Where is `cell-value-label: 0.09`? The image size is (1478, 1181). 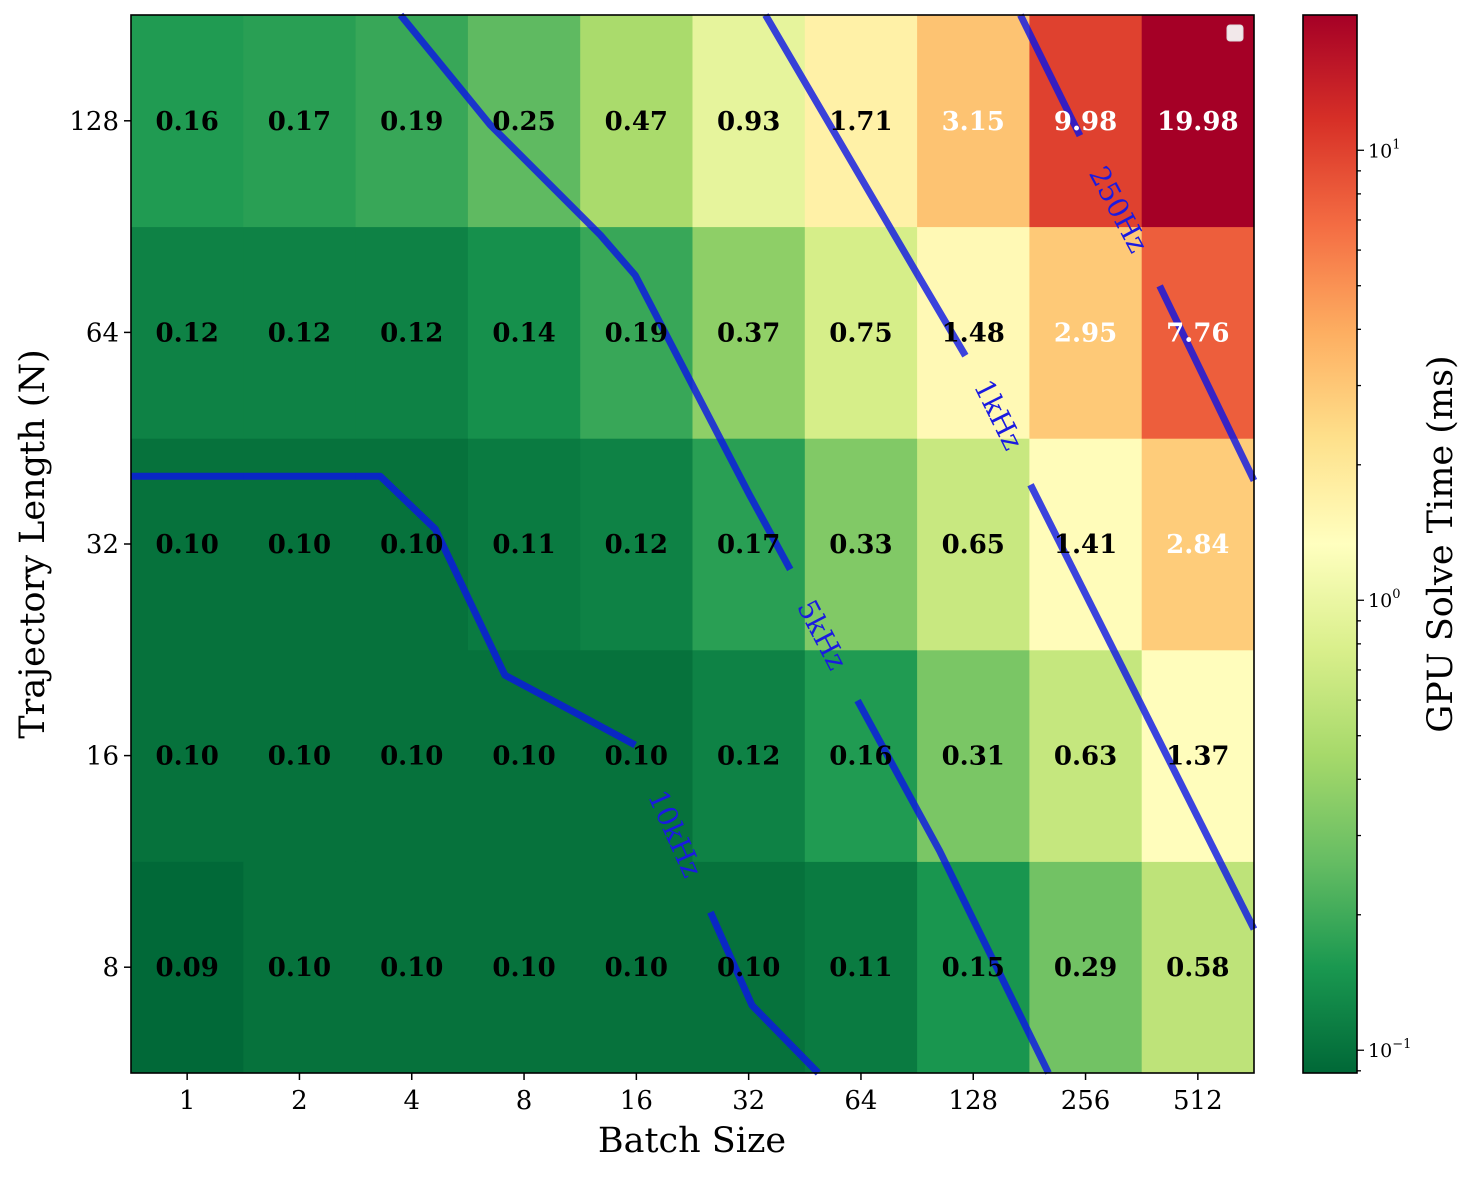
cell-value-label: 0.09 is located at coordinates (186, 968).